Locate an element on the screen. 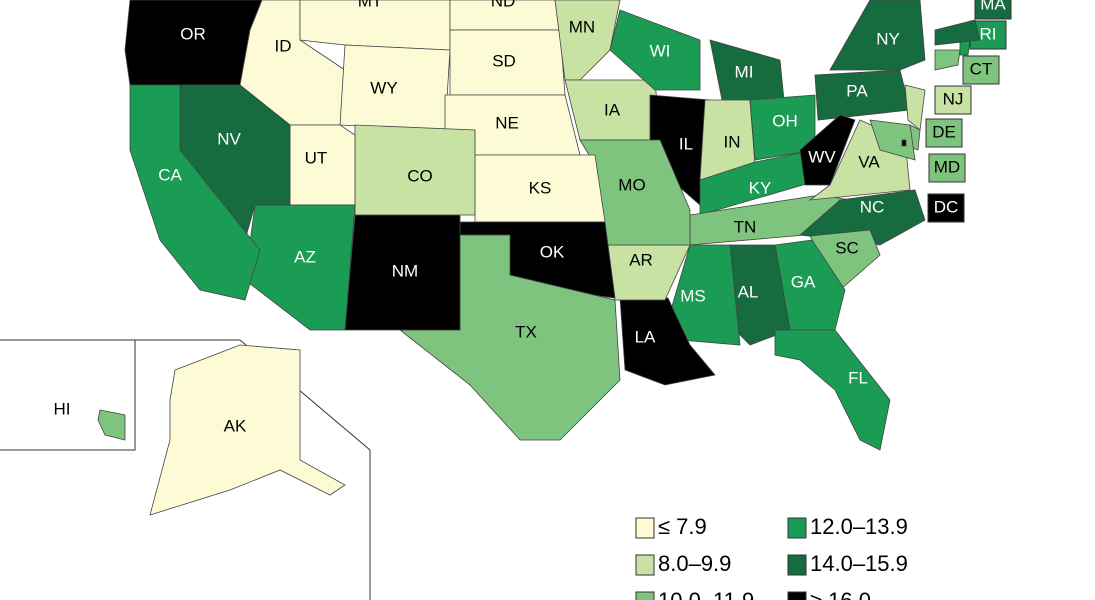 The image size is (1095, 600). state-label: UT is located at coordinates (316, 157).